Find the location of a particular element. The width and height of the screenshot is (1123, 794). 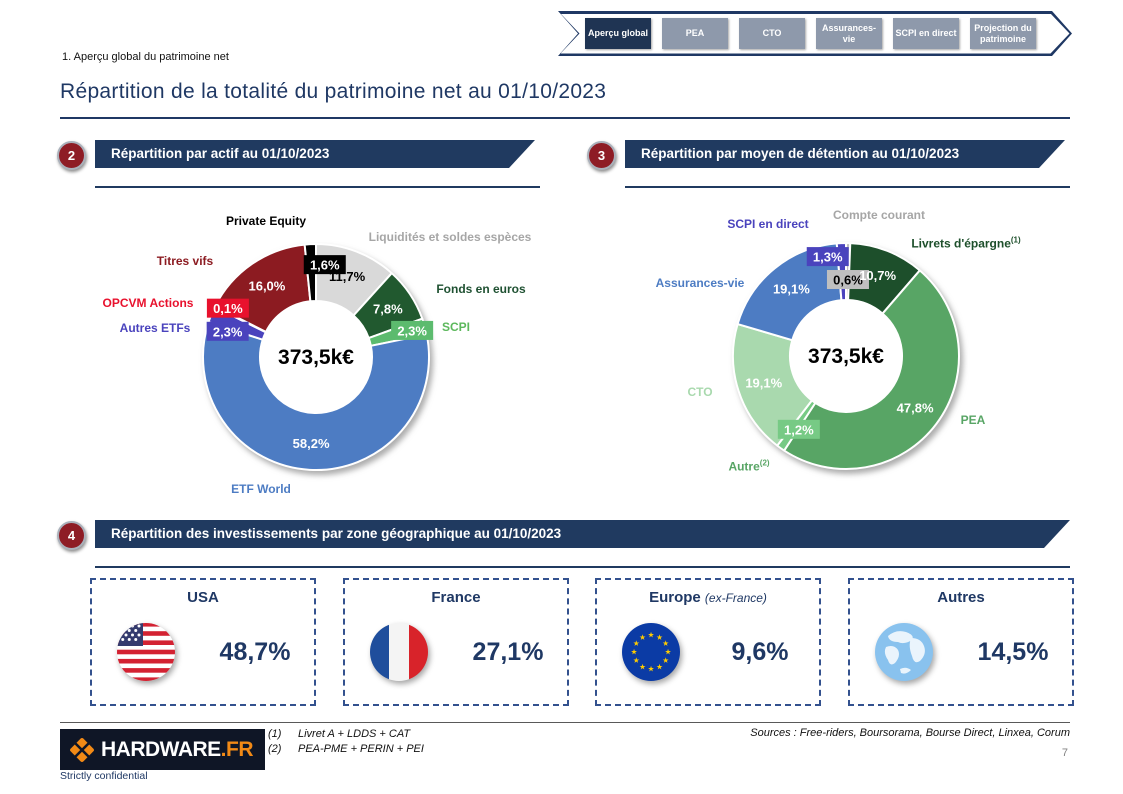

globe-icon is located at coordinates (904, 652).